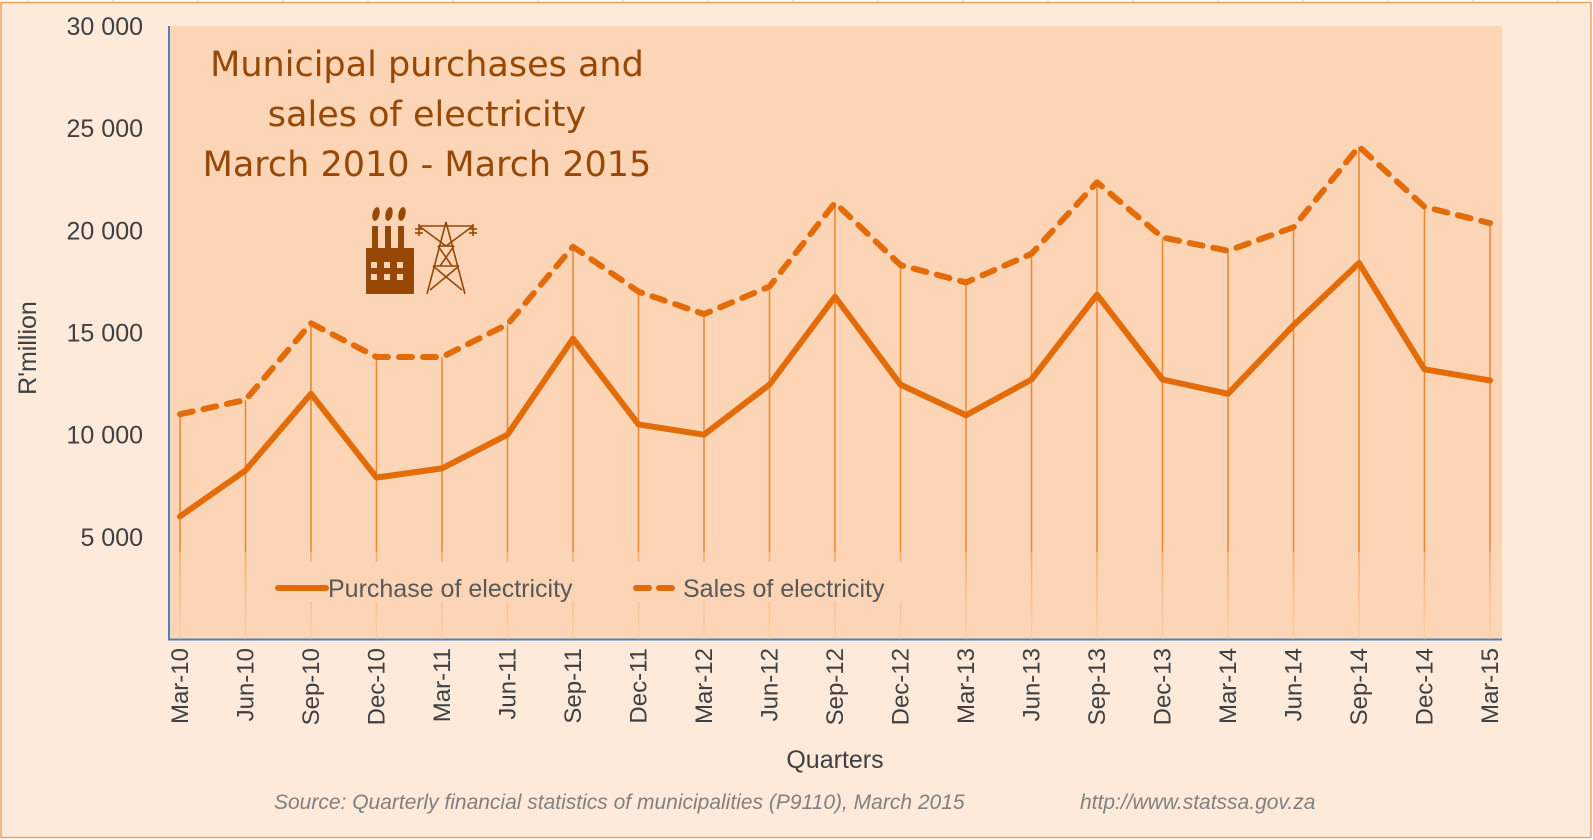  Describe the element at coordinates (427, 65) in the screenshot. I see `chart-title-line-1: Municipal purchases and` at that location.